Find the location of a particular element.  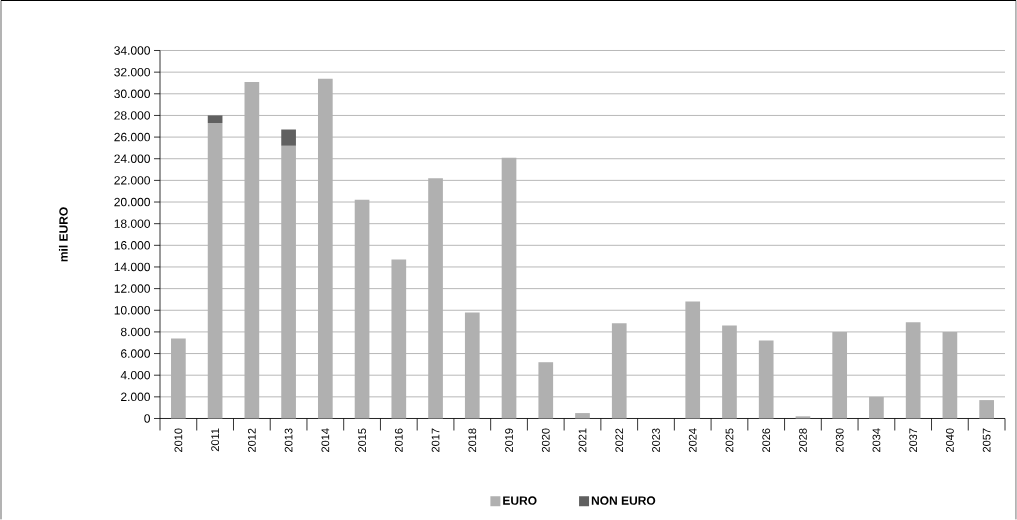

x-tick-label: 2023 is located at coordinates (656, 440).